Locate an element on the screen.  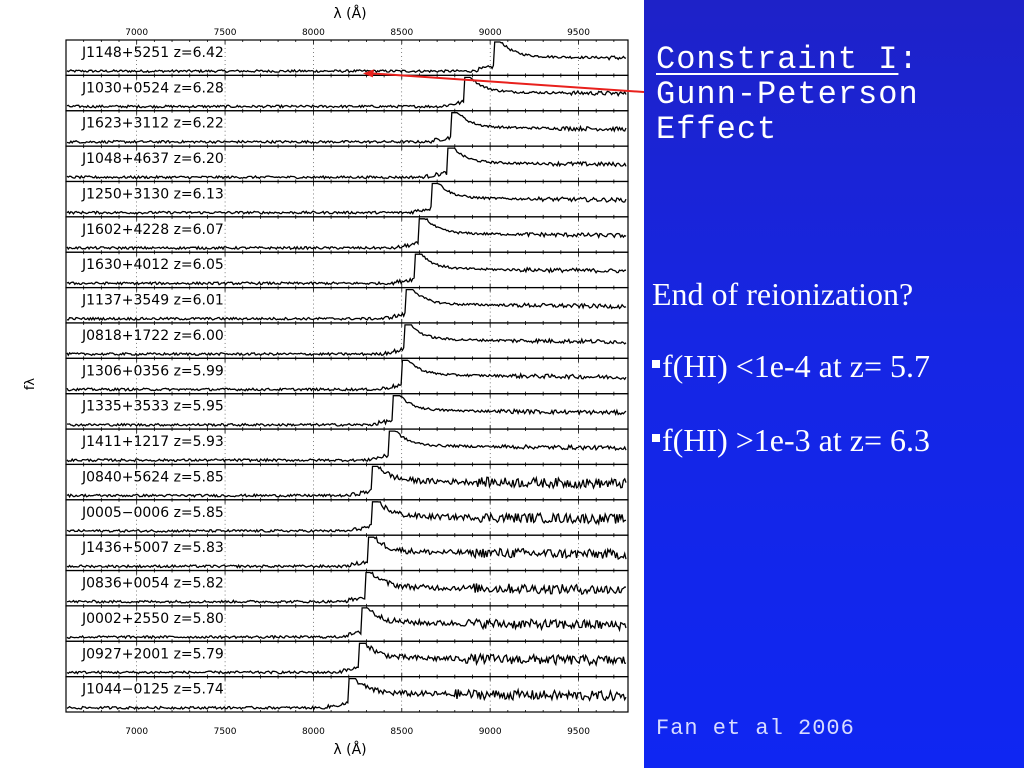
x-tick-label-bottom: 8500 is located at coordinates (401, 732).